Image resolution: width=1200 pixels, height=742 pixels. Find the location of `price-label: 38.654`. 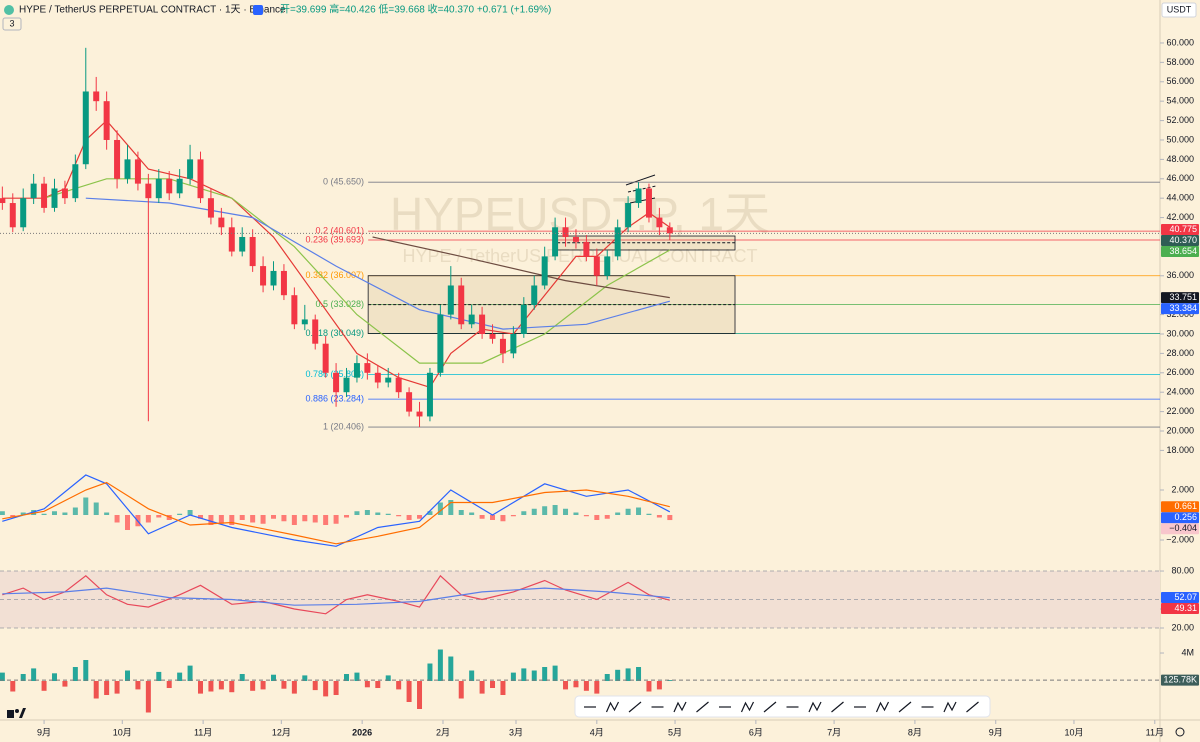

price-label: 38.654 is located at coordinates (1183, 251).